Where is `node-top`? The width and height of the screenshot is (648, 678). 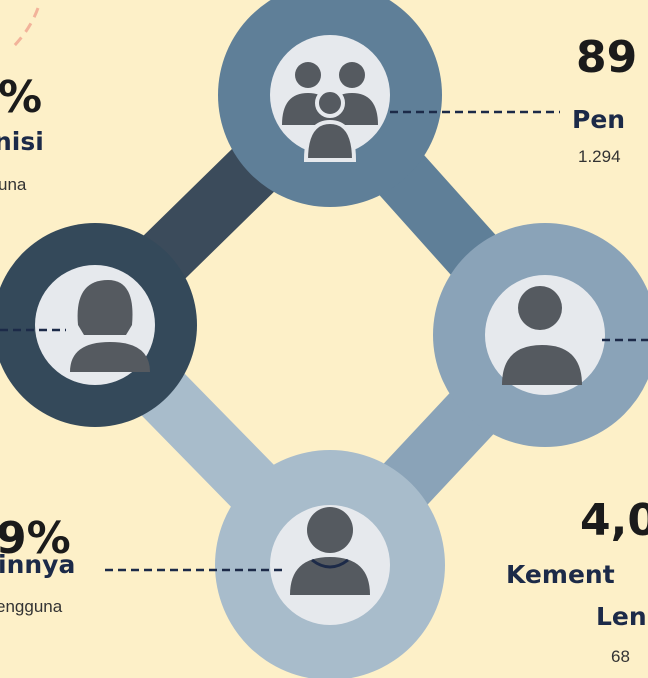
node-top is located at coordinates (330, 103).